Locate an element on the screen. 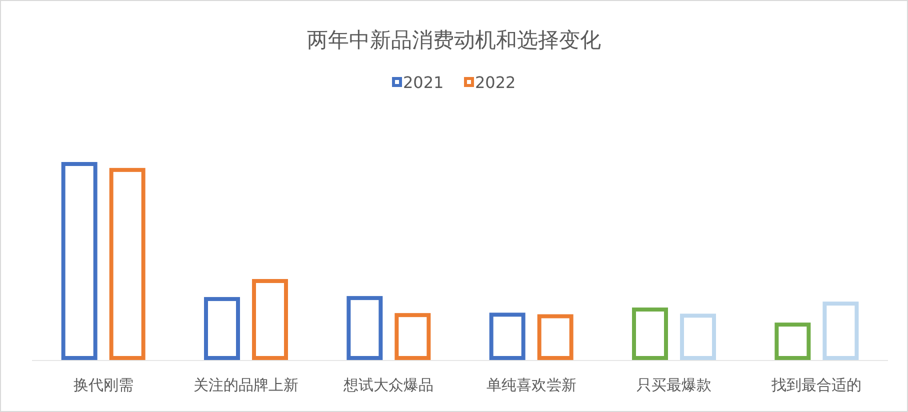 The height and width of the screenshot is (412, 908). x-tick-label: 关注的品牌上新 is located at coordinates (246, 385).